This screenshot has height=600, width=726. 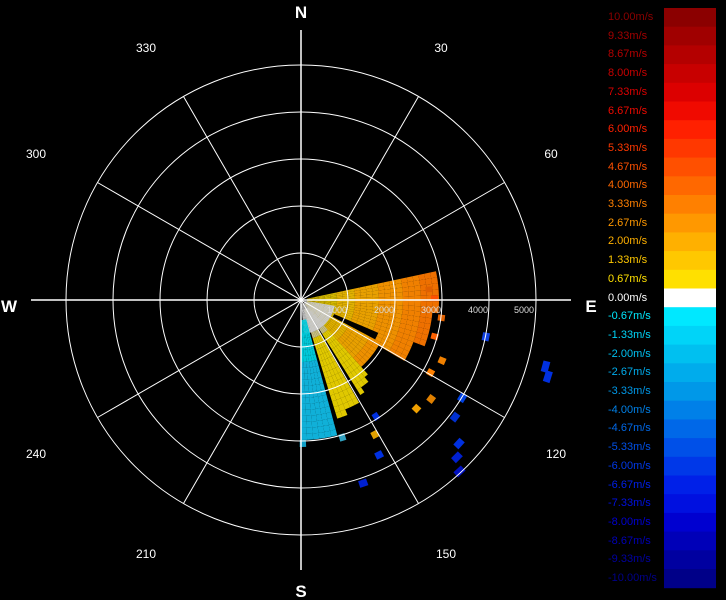 I want to click on east-label: E, so click(x=590, y=306).